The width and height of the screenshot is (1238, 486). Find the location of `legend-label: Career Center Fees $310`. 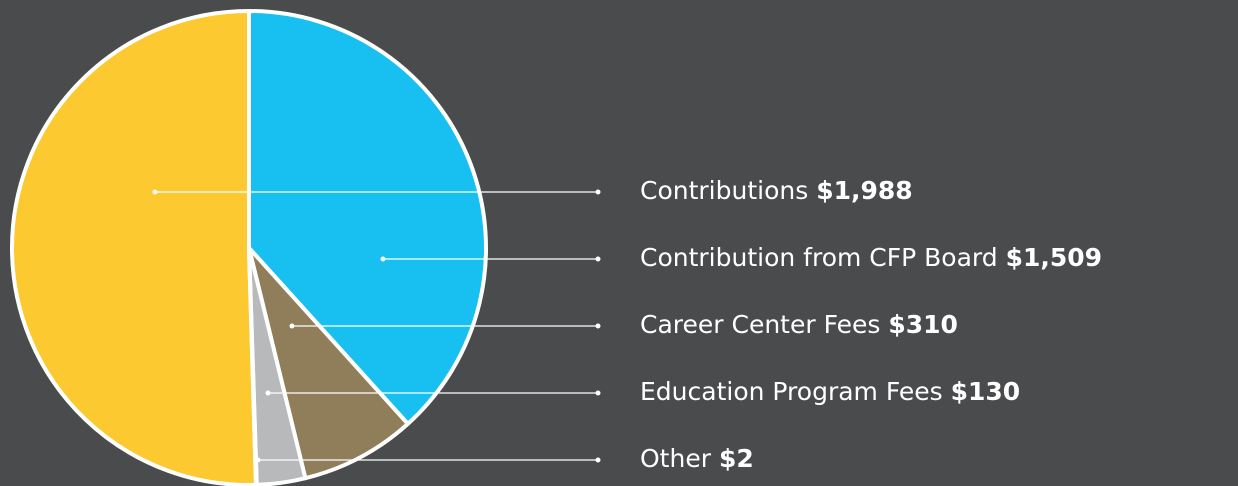

legend-label: Career Center Fees $310 is located at coordinates (799, 324).